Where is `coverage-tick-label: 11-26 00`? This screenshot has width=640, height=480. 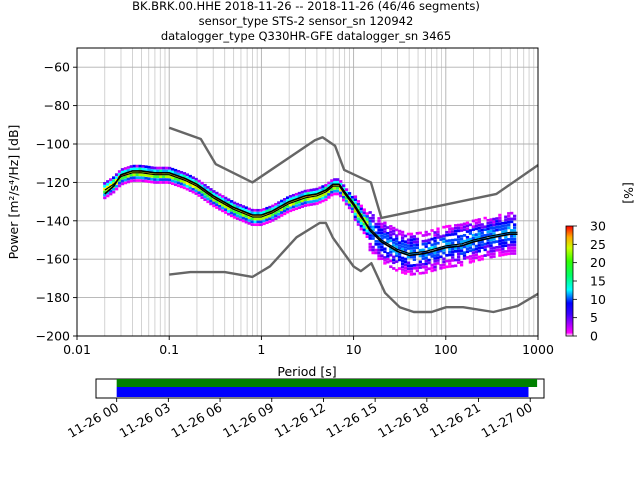 coverage-tick-label: 11-26 00 is located at coordinates (93, 420).